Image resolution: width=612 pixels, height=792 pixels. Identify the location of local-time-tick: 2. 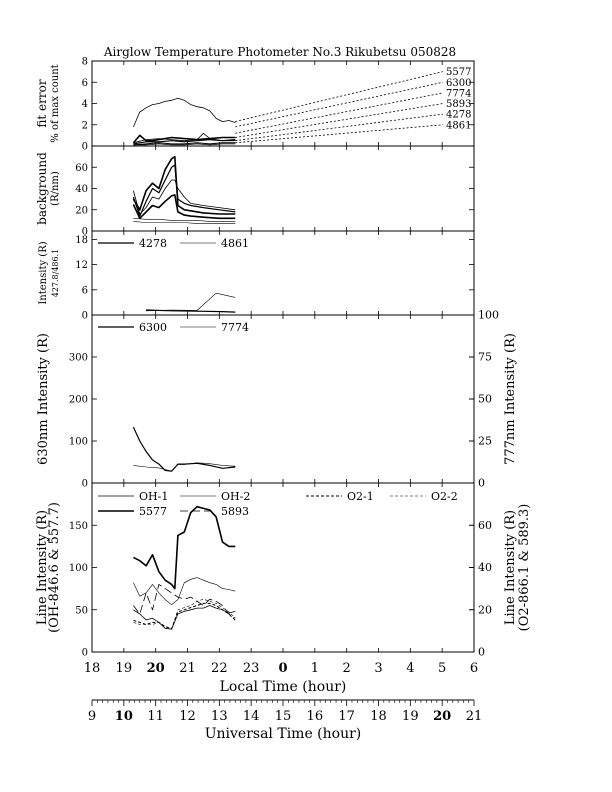
(347, 668).